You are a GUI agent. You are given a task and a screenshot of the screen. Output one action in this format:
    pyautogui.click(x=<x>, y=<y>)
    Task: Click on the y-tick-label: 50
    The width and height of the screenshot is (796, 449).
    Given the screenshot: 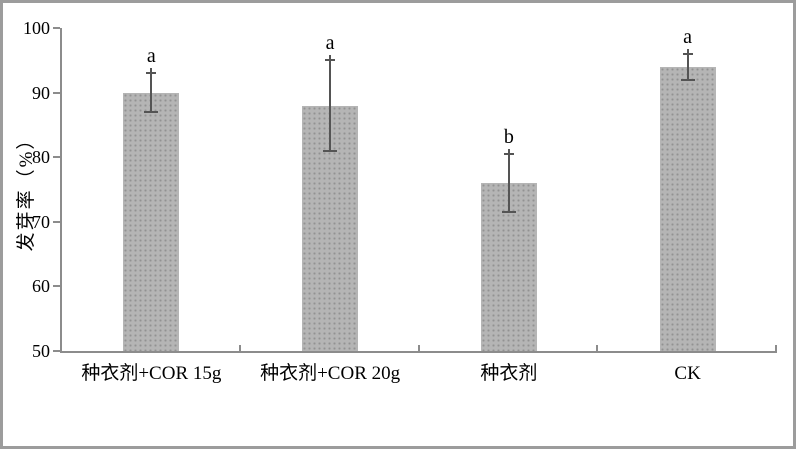 What is the action you would take?
    pyautogui.click(x=41, y=351)
    